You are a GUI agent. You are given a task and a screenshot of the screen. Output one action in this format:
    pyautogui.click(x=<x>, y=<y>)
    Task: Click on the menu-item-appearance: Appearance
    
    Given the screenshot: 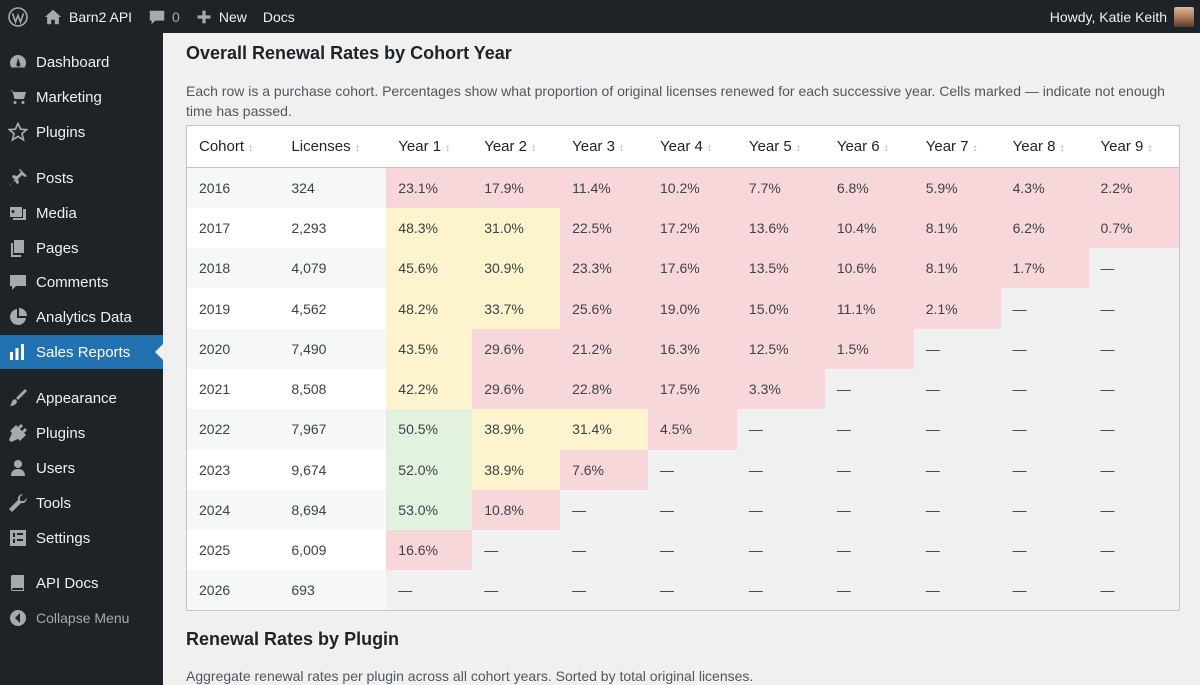 What is the action you would take?
    pyautogui.click(x=81, y=398)
    